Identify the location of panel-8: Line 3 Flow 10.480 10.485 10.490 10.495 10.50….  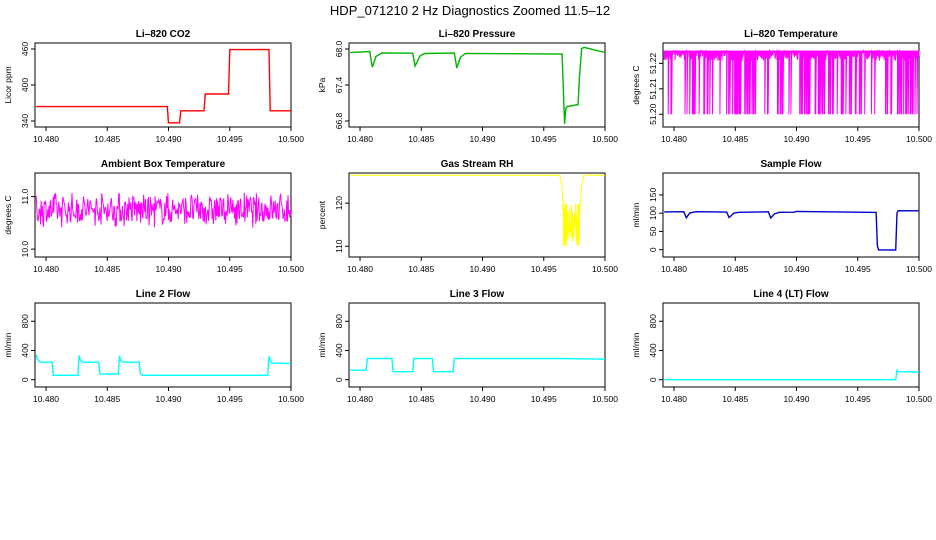
(467, 346).